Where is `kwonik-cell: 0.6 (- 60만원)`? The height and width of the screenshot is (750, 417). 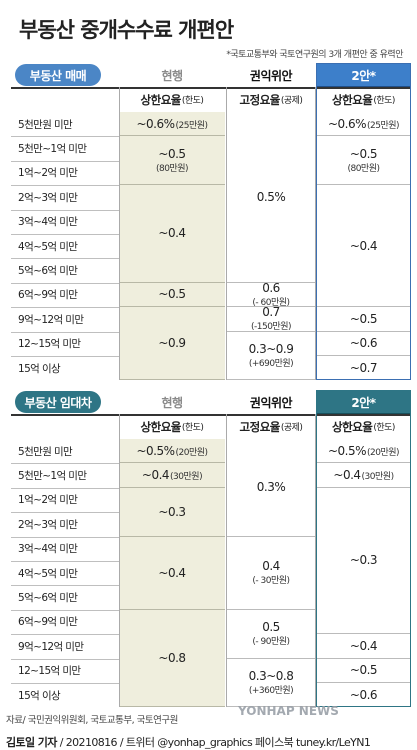
kwonik-cell: 0.6 (- 60만원) is located at coordinates (271, 294).